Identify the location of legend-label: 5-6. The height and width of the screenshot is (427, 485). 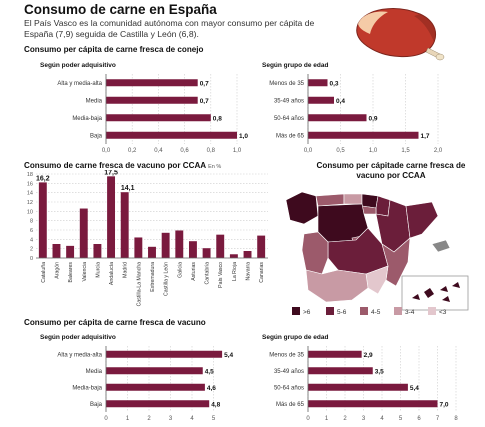
(342, 312).